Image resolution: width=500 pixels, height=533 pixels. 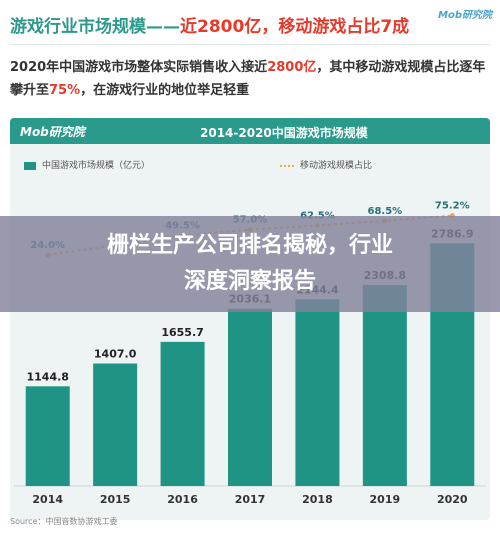 I want to click on divider, so click(x=250, y=44).